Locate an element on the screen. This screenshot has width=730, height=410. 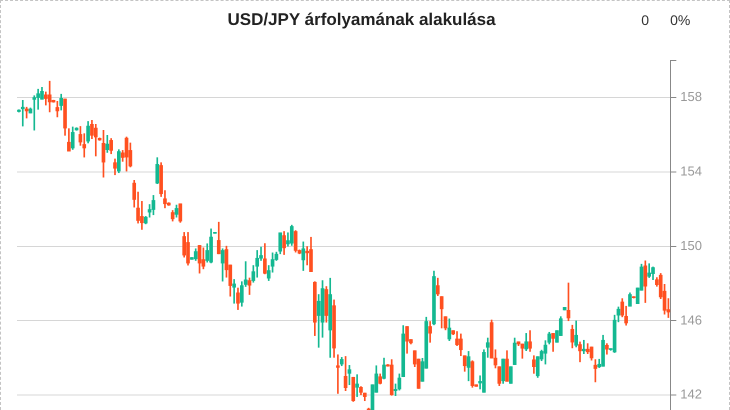
y-tick-label: 154 is located at coordinates (691, 171).